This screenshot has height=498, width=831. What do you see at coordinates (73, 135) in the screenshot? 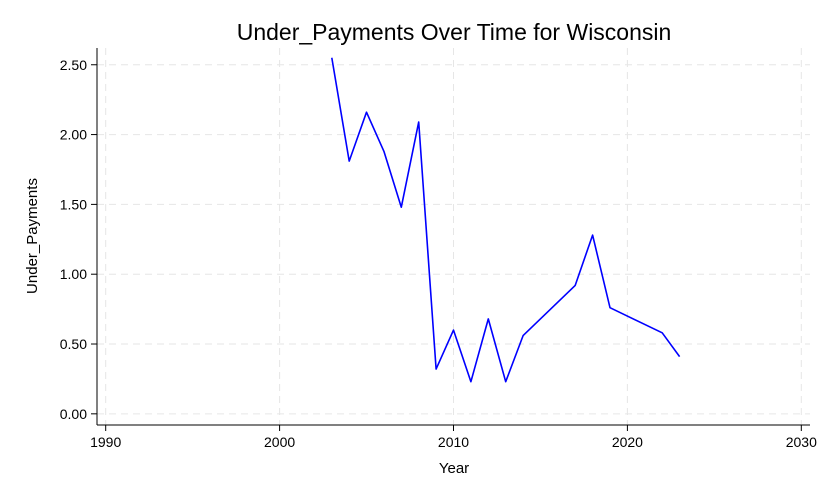
I see `y-tick-label: 2.00` at bounding box center [73, 135].